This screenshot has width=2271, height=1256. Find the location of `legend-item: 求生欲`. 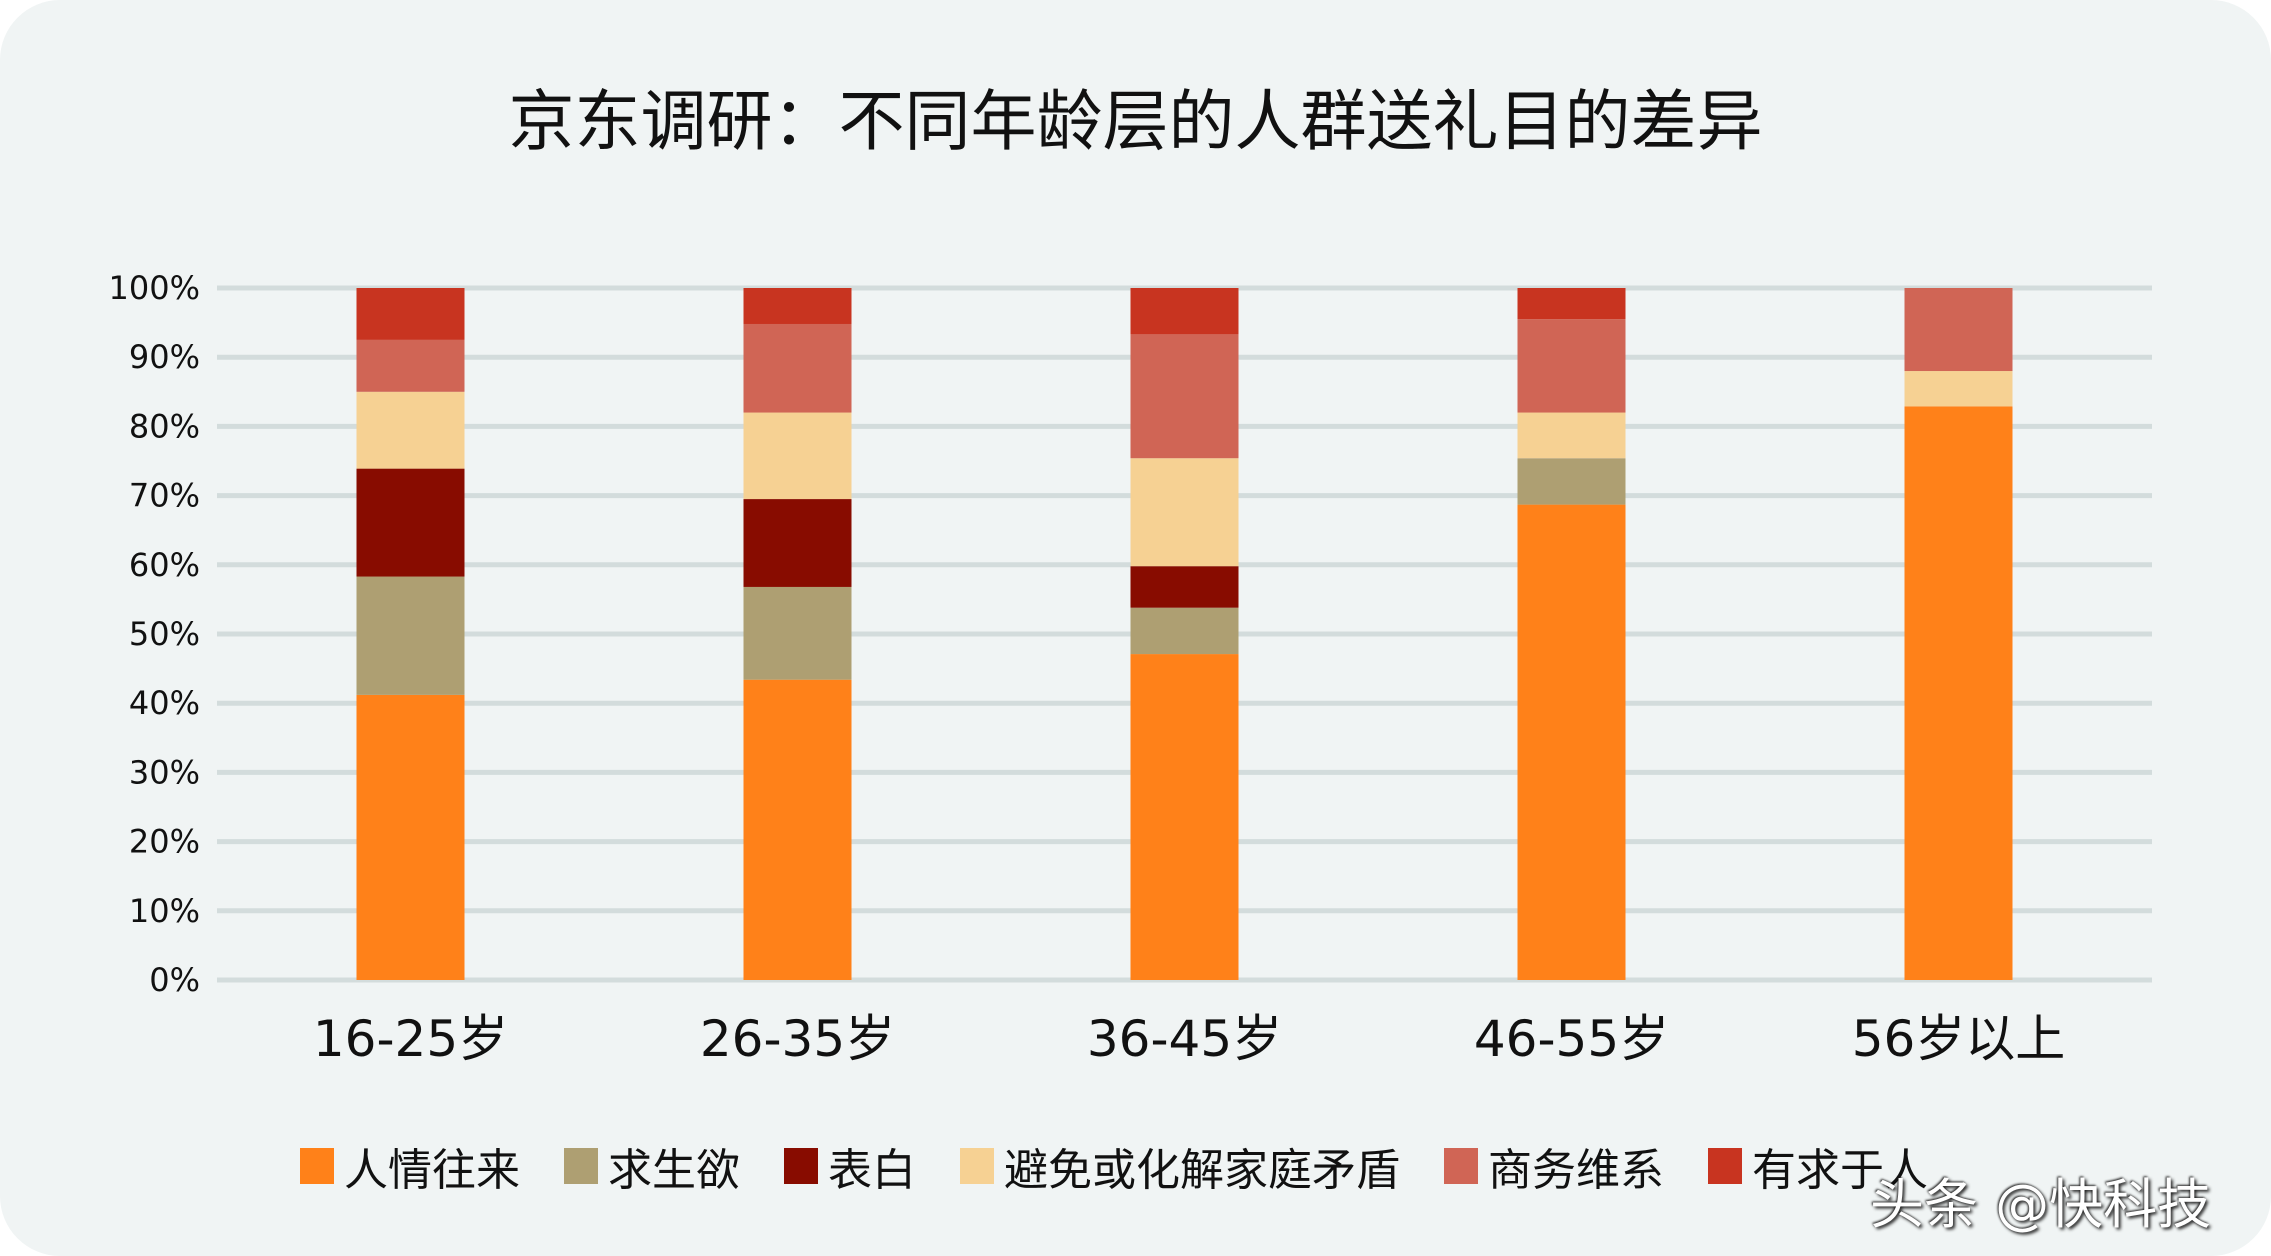

legend-item: 求生欲 is located at coordinates (652, 1166).